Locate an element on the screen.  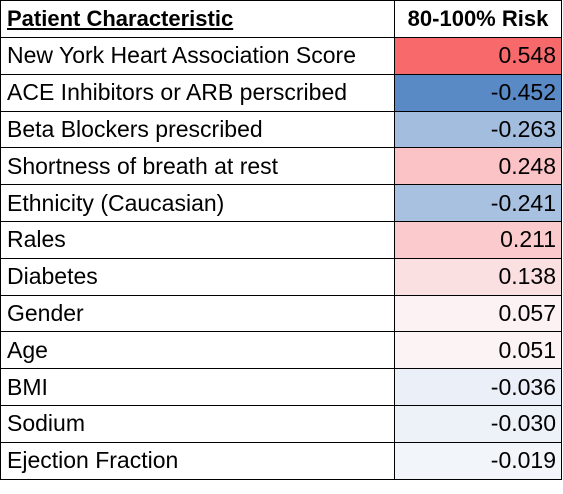
table-row: Rales 0.211 is located at coordinates (281, 239).